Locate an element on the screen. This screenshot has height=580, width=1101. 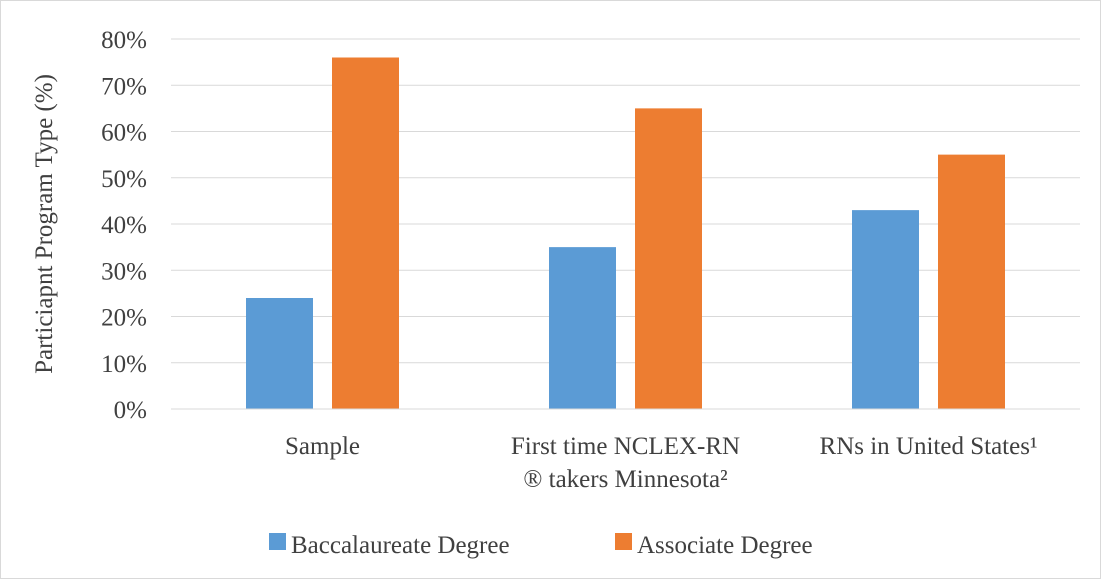
y-tick-label: 0% is located at coordinates (130, 410).